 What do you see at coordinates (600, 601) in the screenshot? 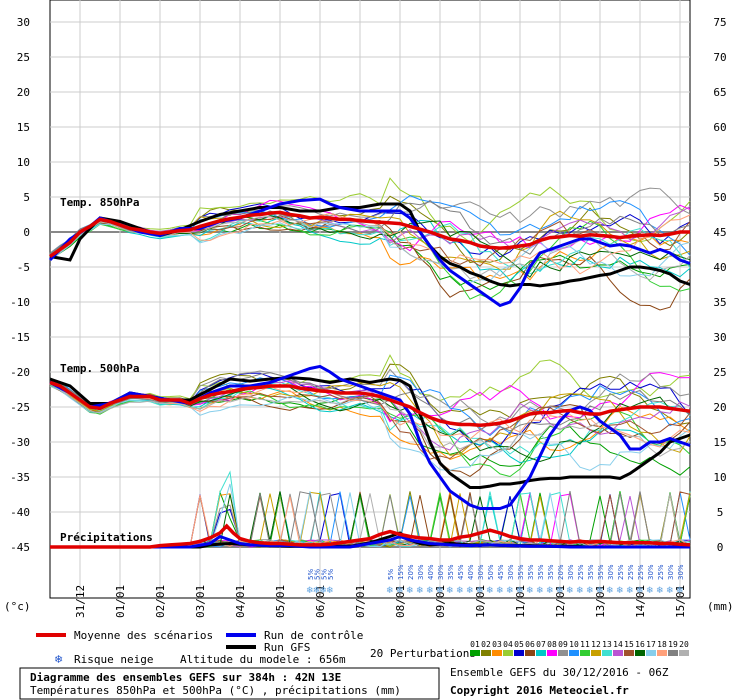
I see `x-tick-label: 13/01` at bounding box center [600, 601].